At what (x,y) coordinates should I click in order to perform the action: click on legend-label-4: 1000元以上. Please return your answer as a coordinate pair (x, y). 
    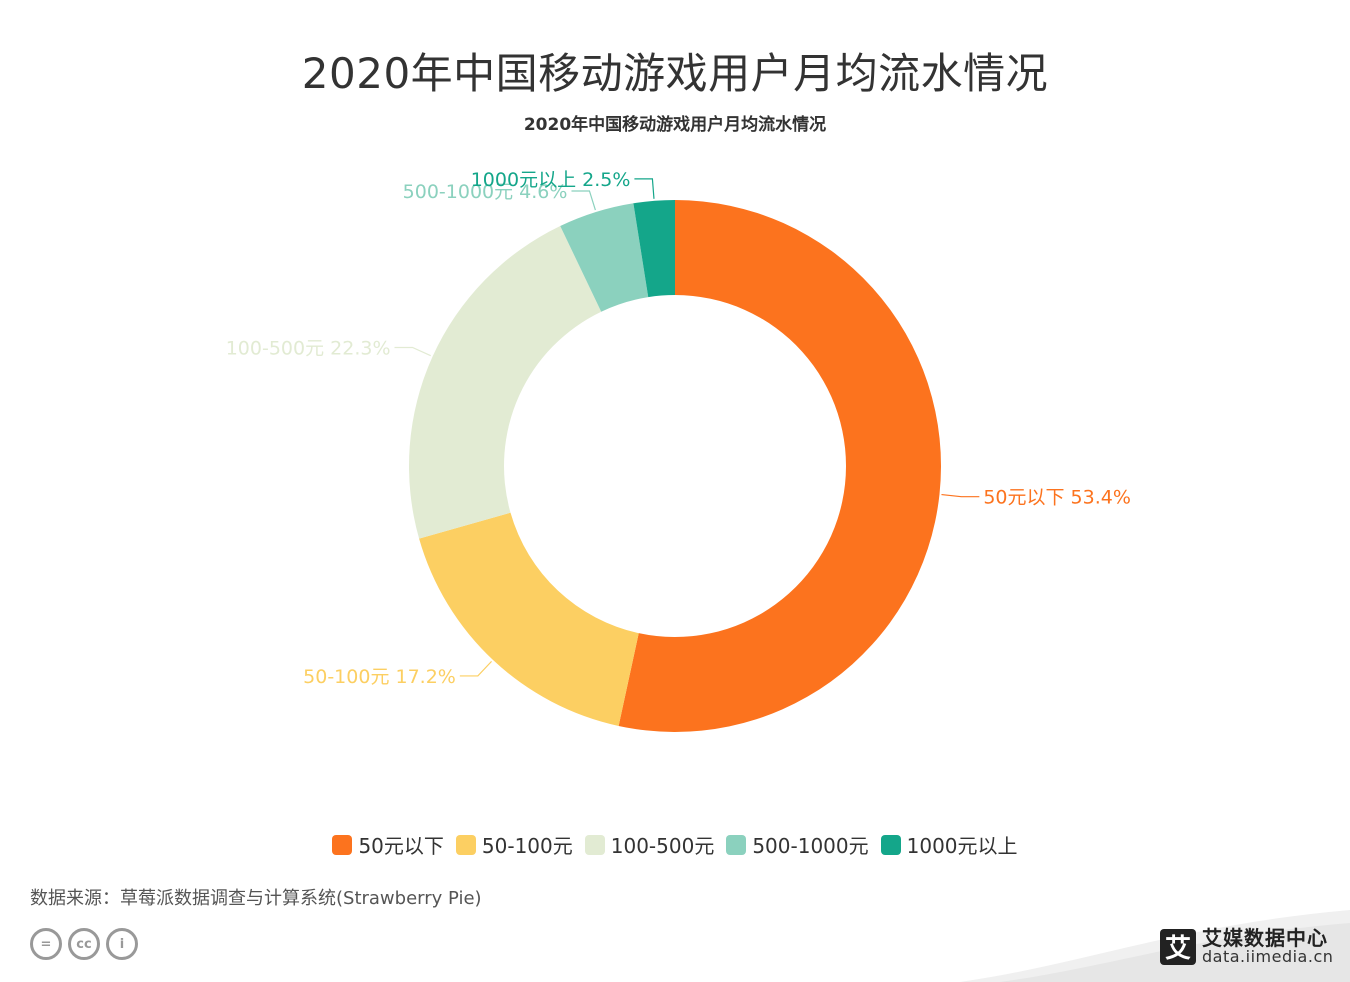
    Looking at the image, I should click on (962, 846).